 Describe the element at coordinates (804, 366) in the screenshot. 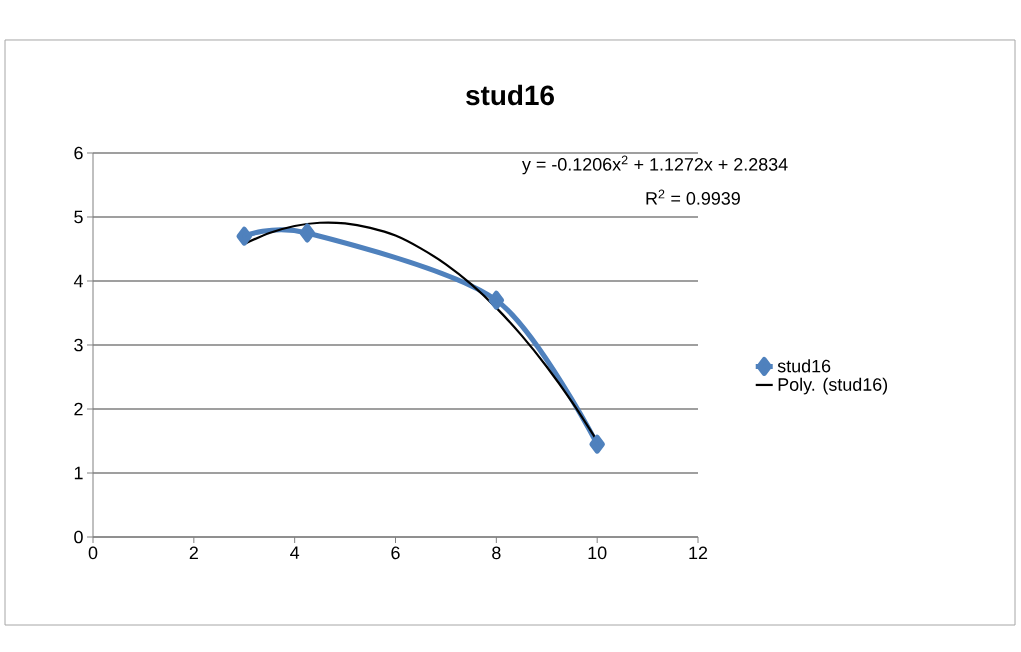

I see `legend-label: stud16` at that location.